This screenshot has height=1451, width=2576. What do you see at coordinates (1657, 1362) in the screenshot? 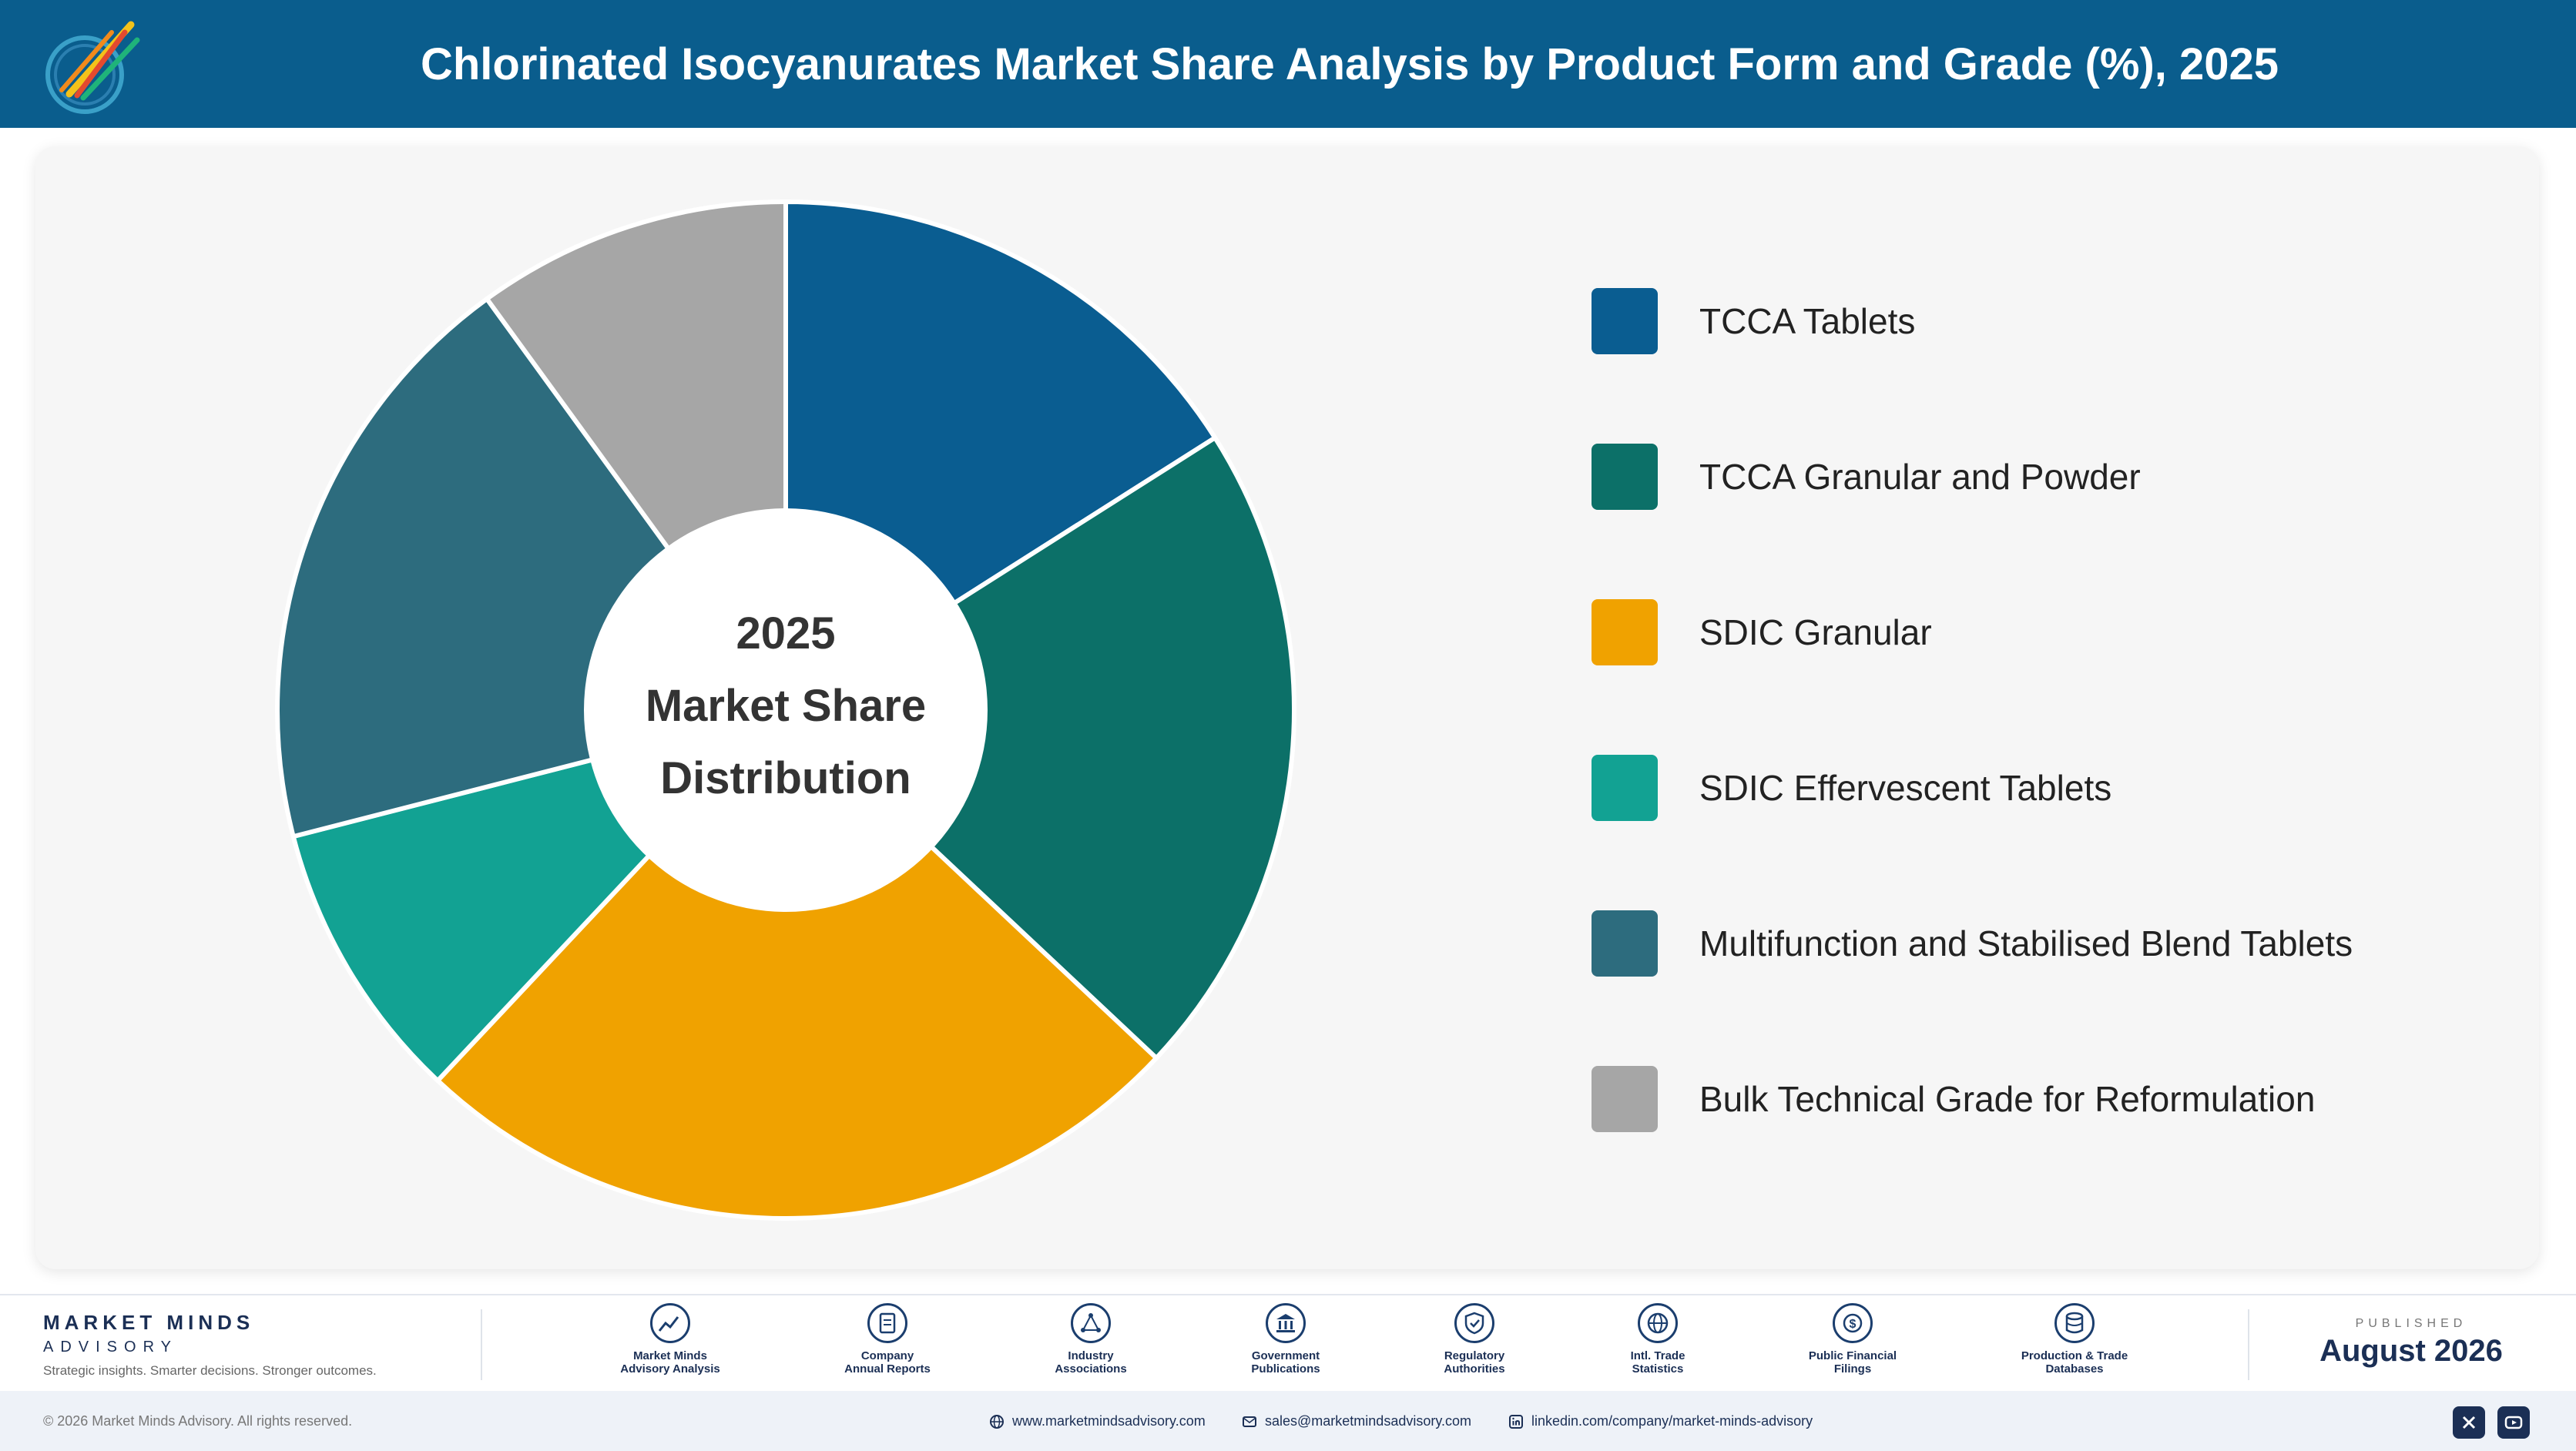
I see `source-label: Intl. Trade Statistics` at bounding box center [1657, 1362].